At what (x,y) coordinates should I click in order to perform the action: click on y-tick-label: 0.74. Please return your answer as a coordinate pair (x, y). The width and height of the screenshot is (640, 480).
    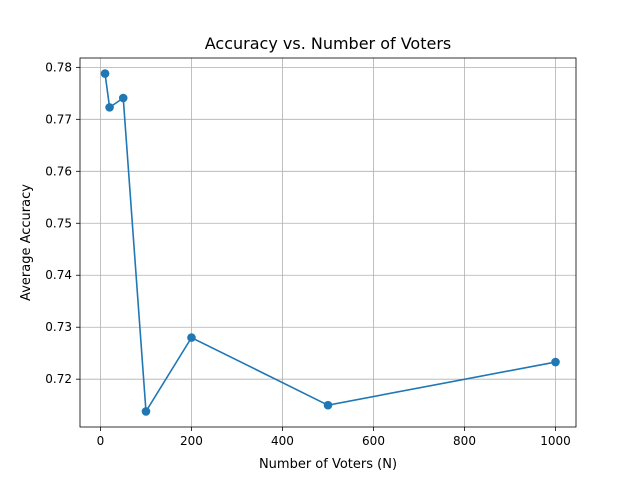
    Looking at the image, I should click on (58, 275).